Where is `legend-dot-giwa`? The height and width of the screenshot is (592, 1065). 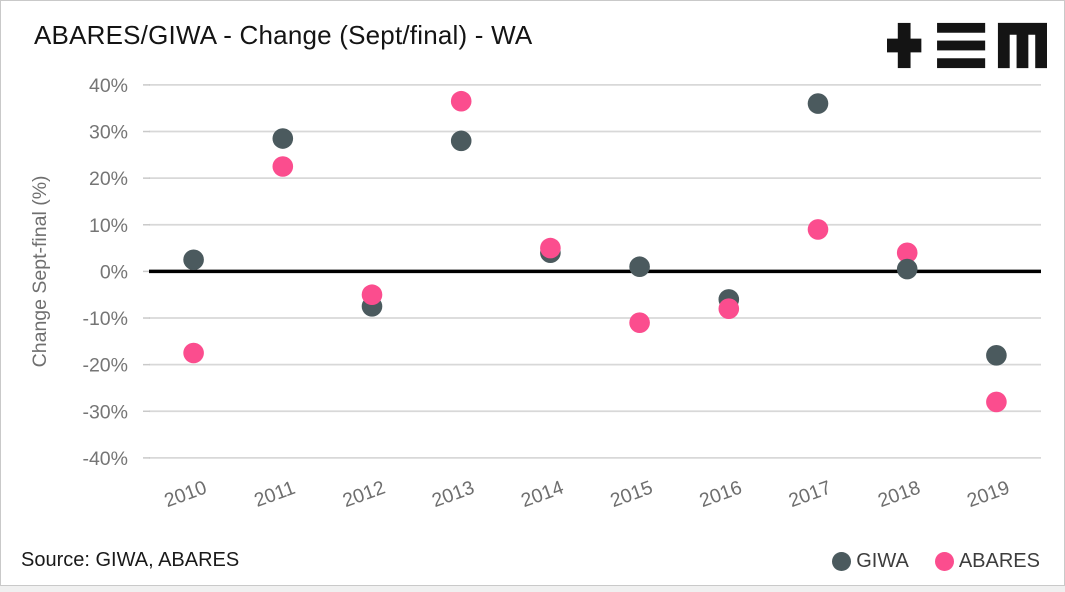 legend-dot-giwa is located at coordinates (842, 561).